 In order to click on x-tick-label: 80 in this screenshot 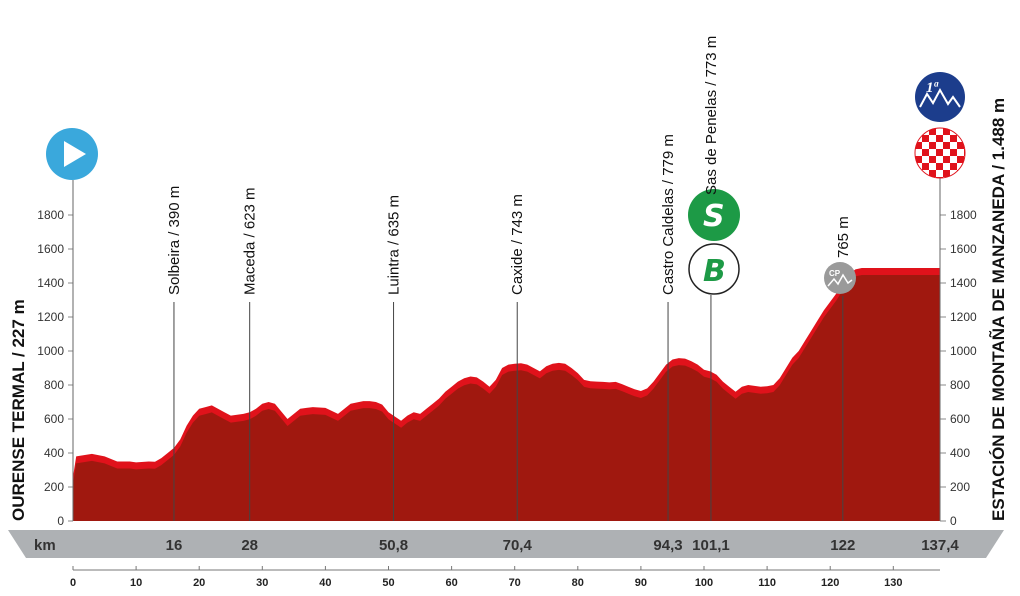, I will do `click(578, 583)`.